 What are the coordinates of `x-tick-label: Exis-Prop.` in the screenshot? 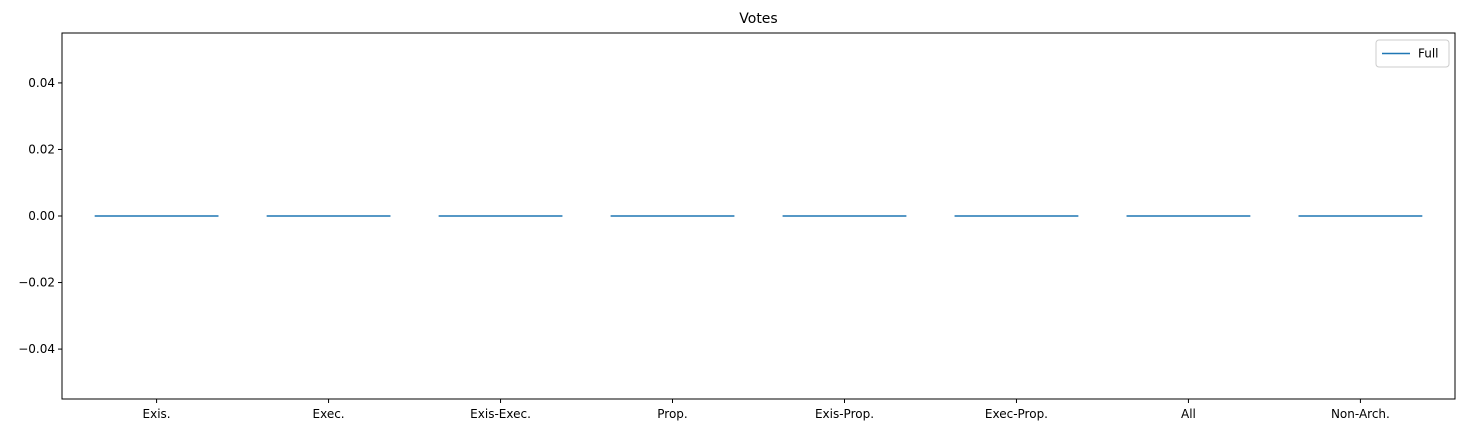 It's located at (844, 414).